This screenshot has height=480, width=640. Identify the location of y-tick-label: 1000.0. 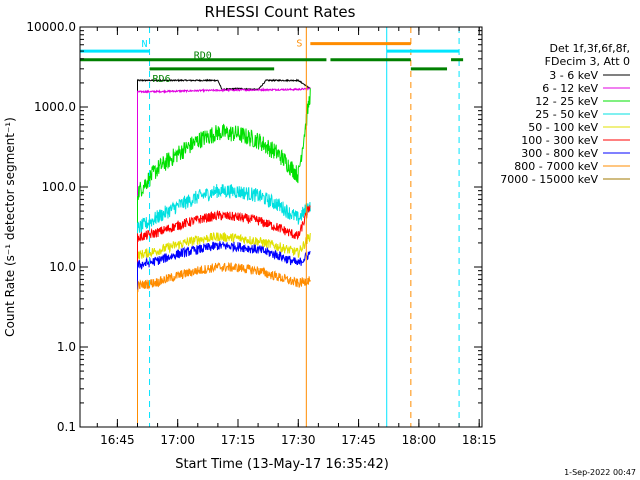
(55, 107).